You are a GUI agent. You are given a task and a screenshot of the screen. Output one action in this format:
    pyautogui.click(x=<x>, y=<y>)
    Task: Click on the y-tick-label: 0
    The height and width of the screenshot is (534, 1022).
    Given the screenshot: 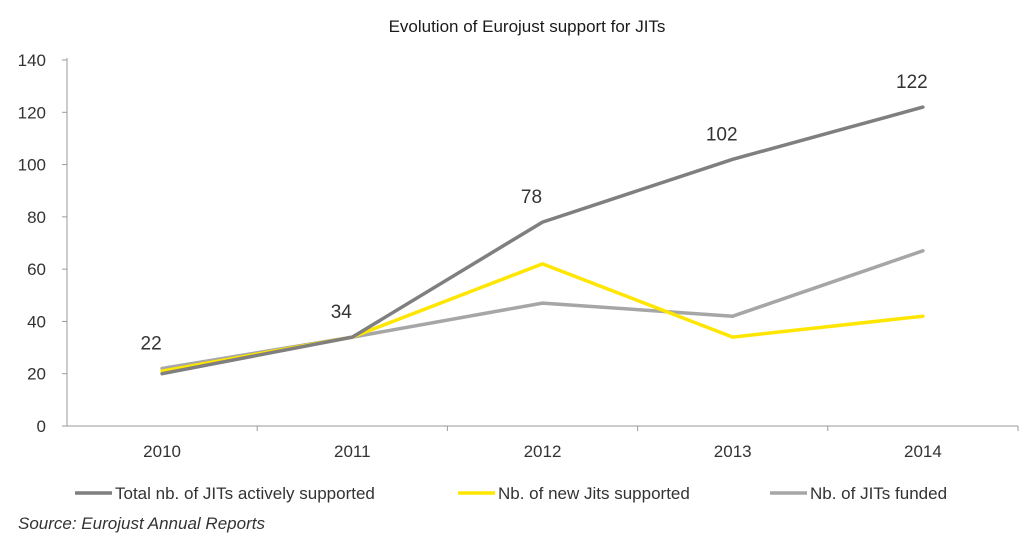 What is the action you would take?
    pyautogui.click(x=41, y=426)
    